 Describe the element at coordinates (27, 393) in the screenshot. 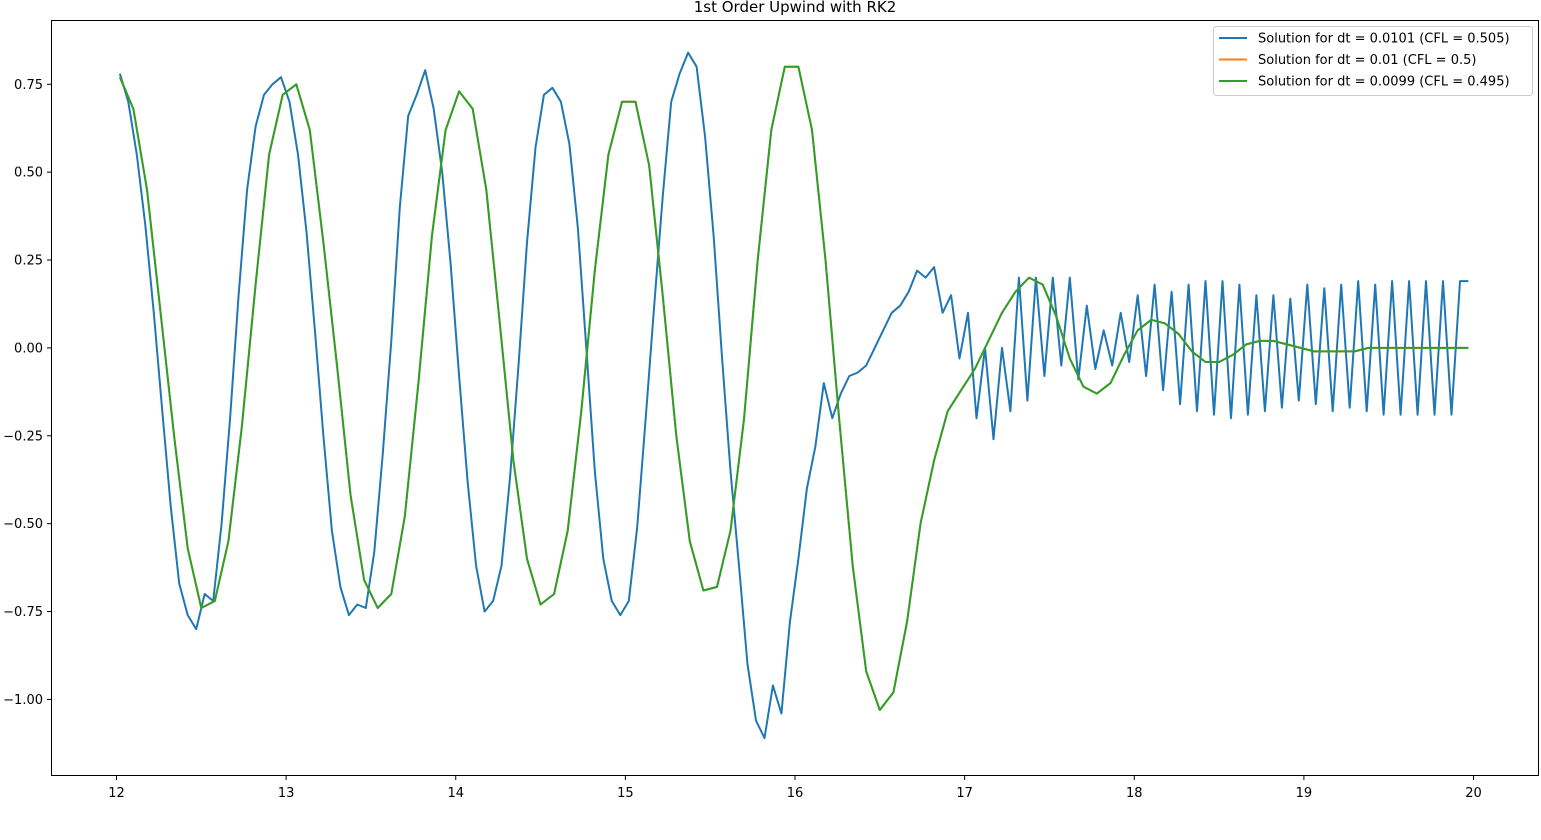

I see `y-axis: 0.75 0.50 0.25 0.00 −0.25 −0.50 −0.75 −1.00` at that location.